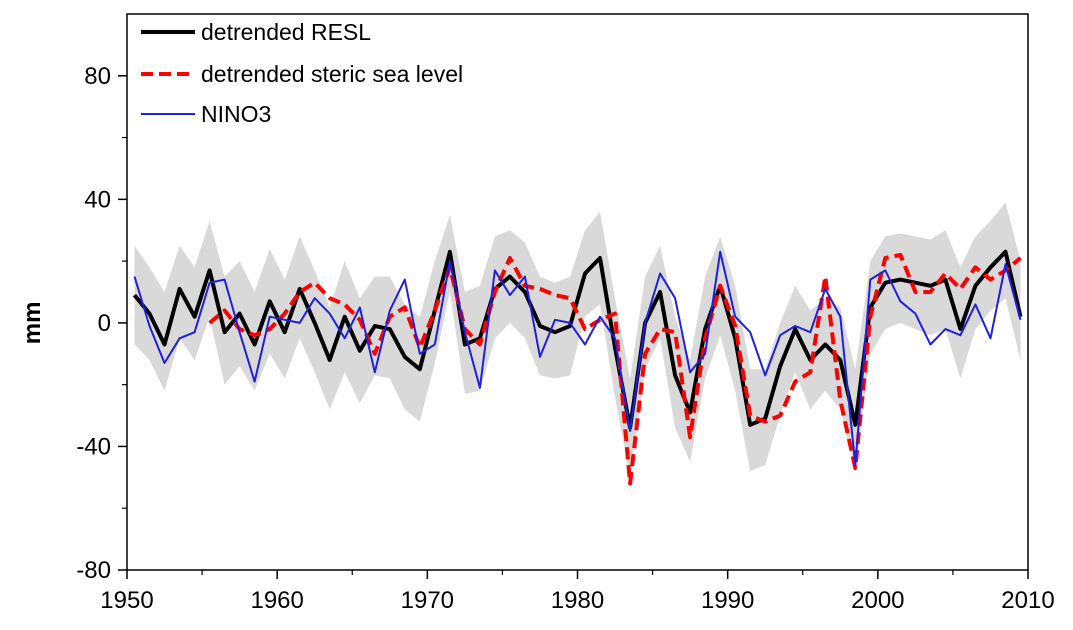  What do you see at coordinates (286, 32) in the screenshot?
I see `legend-label: detrended RESL` at bounding box center [286, 32].